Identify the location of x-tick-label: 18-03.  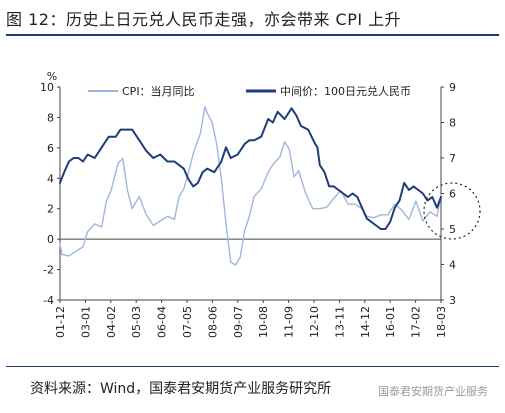
(441, 322).